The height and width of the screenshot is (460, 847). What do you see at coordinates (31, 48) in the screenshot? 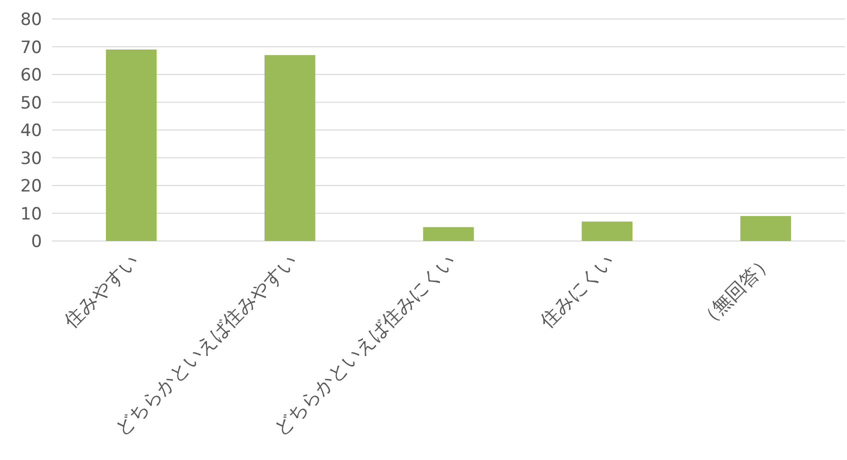
I see `y-tick-label: 70` at bounding box center [31, 48].